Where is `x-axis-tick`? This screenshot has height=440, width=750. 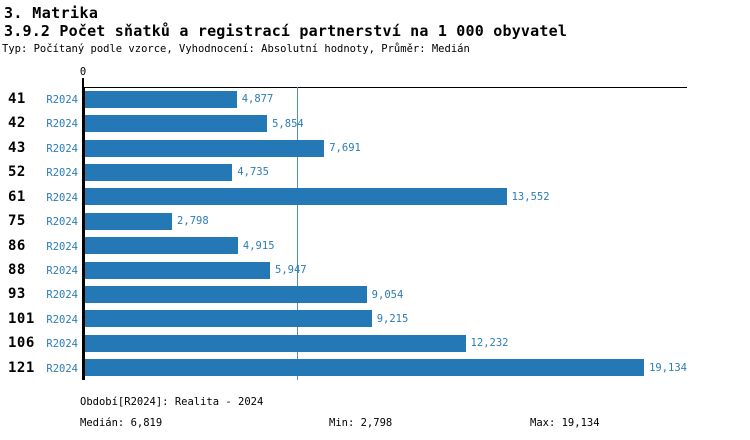
x-axis-tick is located at coordinates (83, 82).